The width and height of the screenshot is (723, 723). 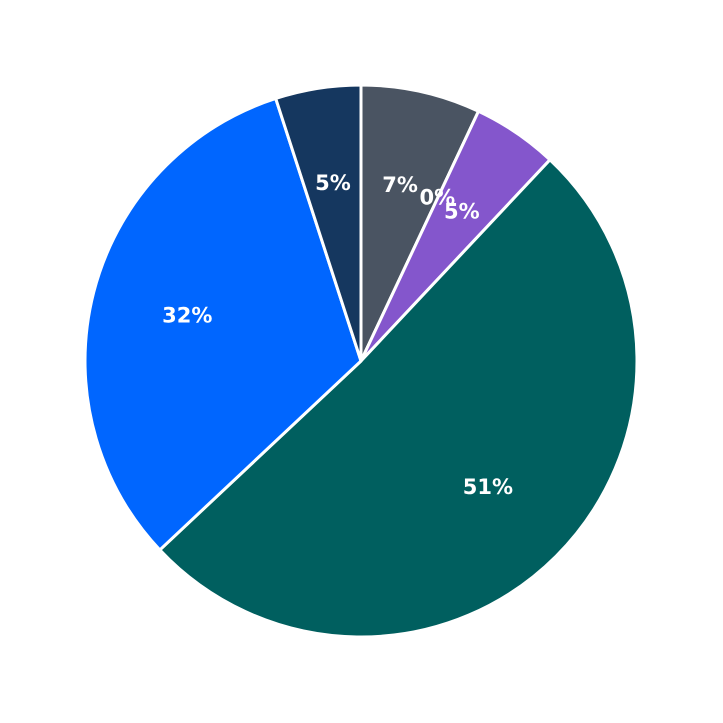 I want to click on slice-label: 7%, so click(x=400, y=185).